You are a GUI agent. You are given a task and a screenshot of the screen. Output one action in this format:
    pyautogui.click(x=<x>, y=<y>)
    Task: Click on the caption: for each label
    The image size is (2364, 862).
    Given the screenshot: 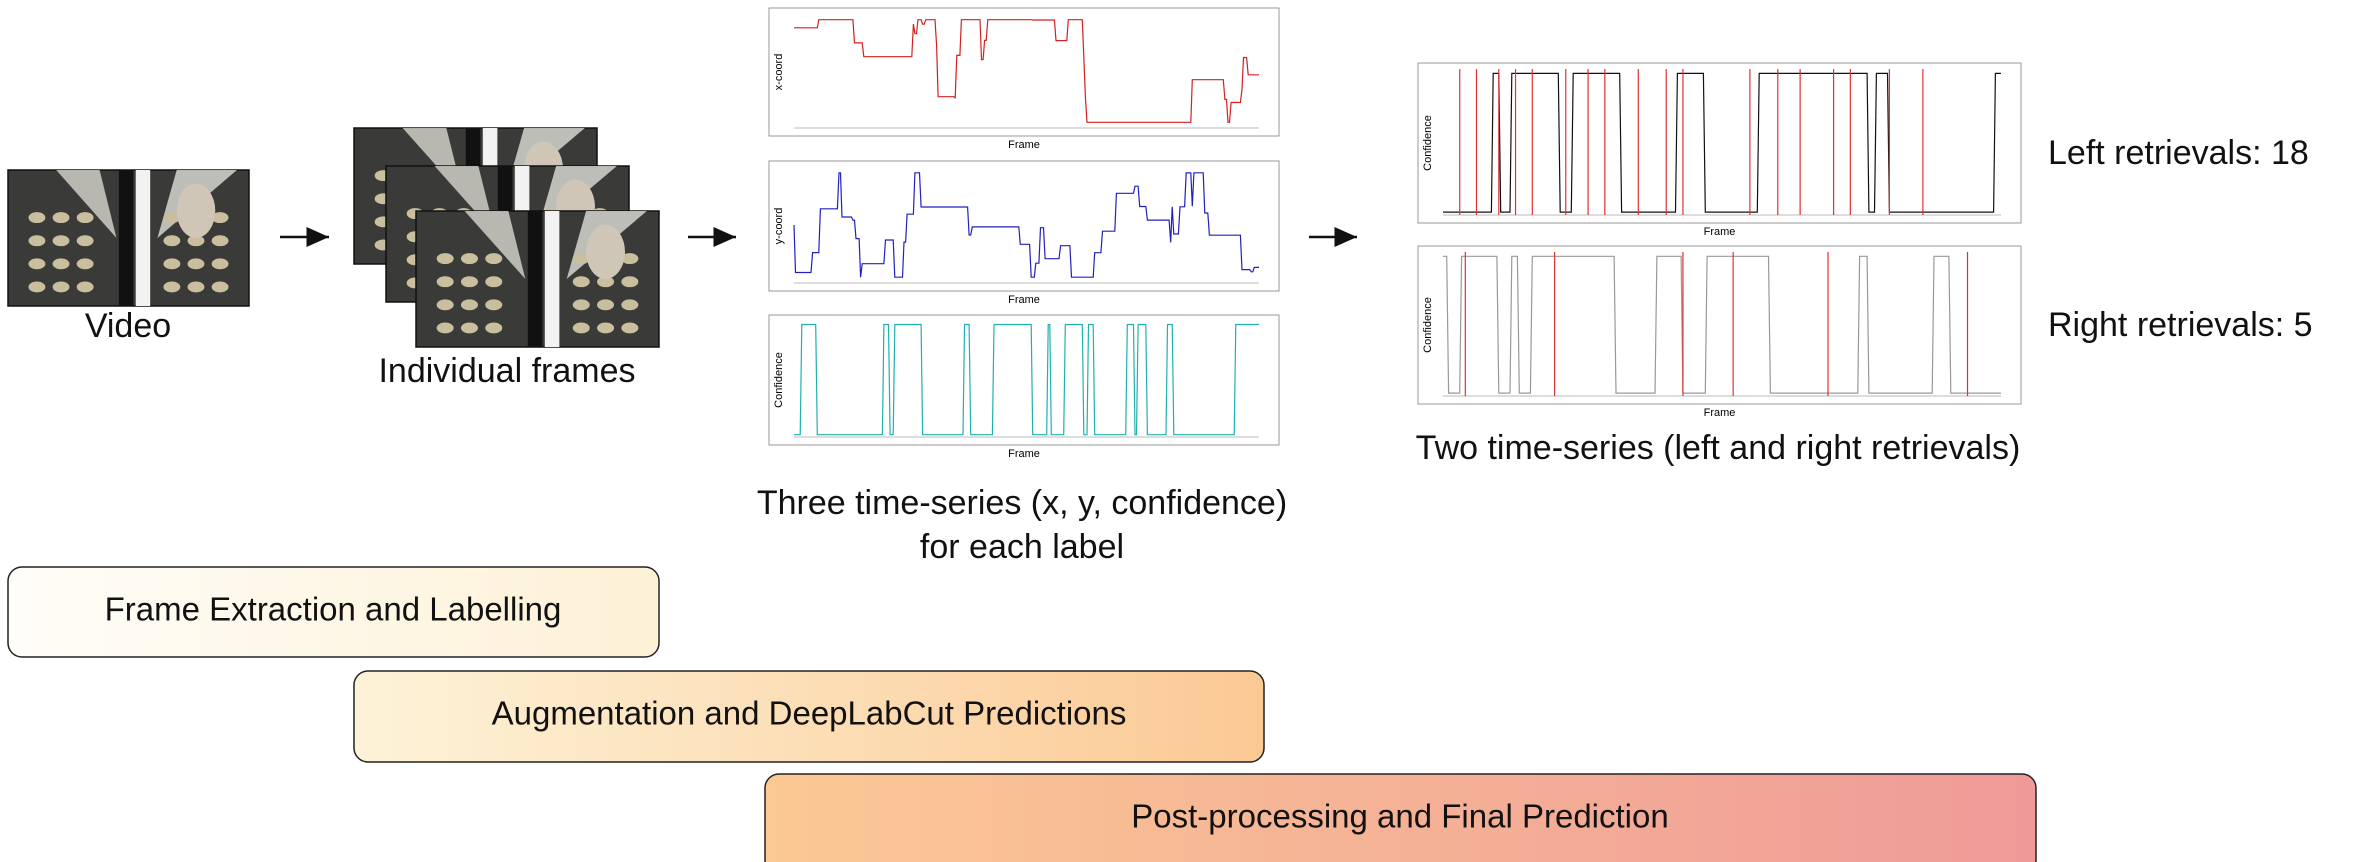 What is the action you would take?
    pyautogui.click(x=1022, y=547)
    